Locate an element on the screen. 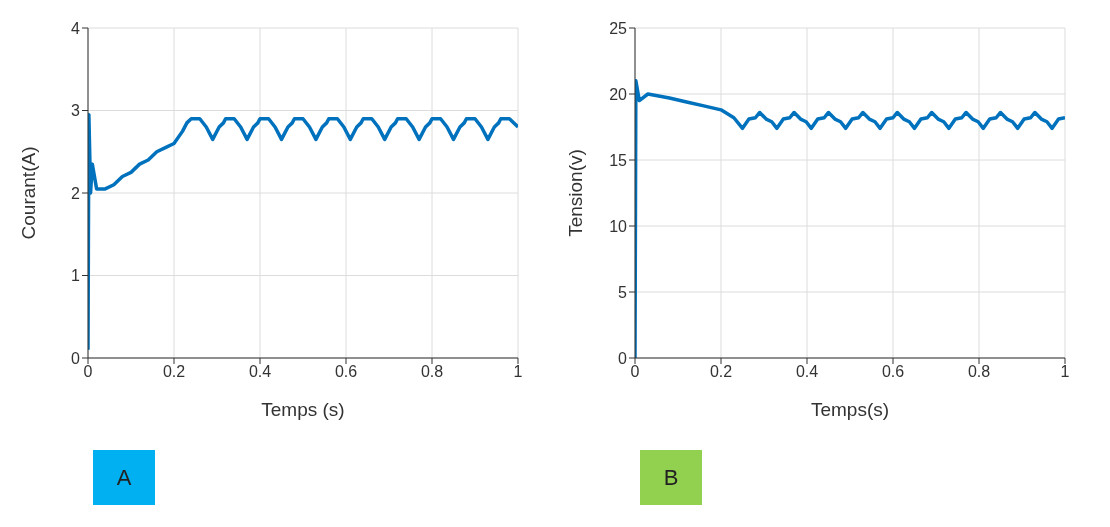 This screenshot has height=527, width=1110. text: B is located at coordinates (671, 477).